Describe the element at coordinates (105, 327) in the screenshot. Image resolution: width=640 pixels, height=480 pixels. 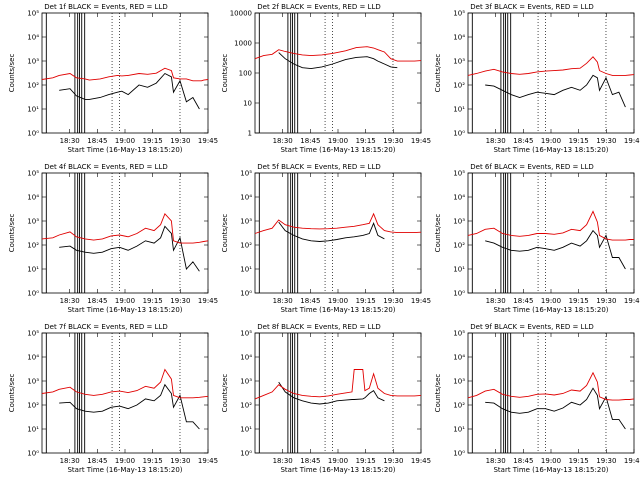
I see `chart-title: Det 7f BLACK = Events, RED = LLD` at that location.